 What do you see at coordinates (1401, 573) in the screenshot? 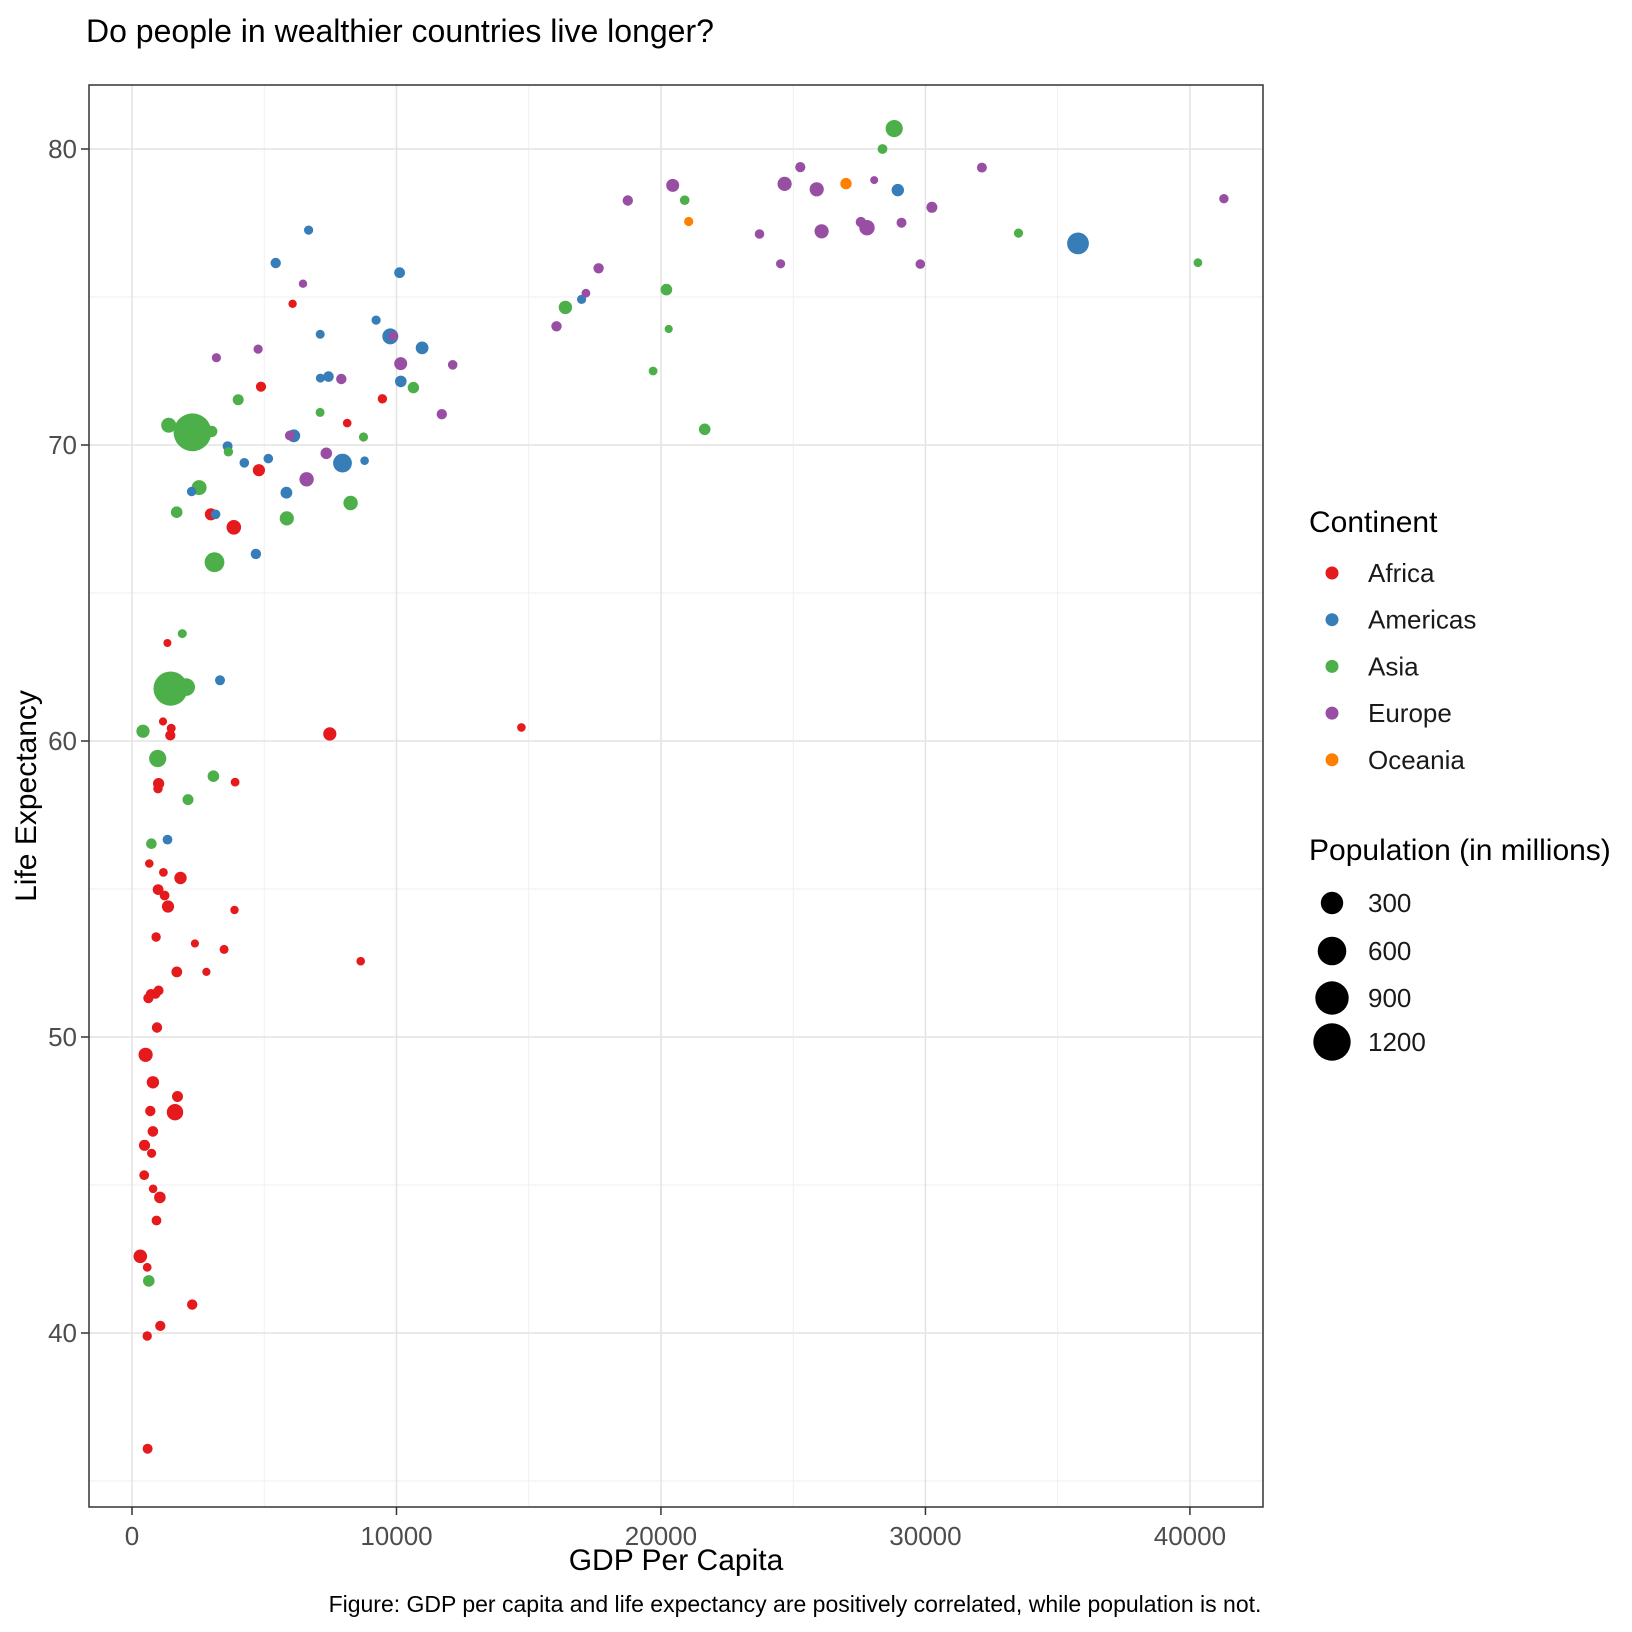
I see `legend-label-africa: Africa` at bounding box center [1401, 573].